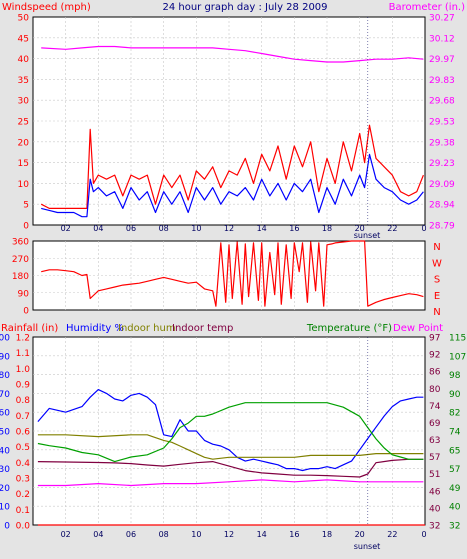  I want to click on humidity-y-tick-label: 10, so click(5, 508).